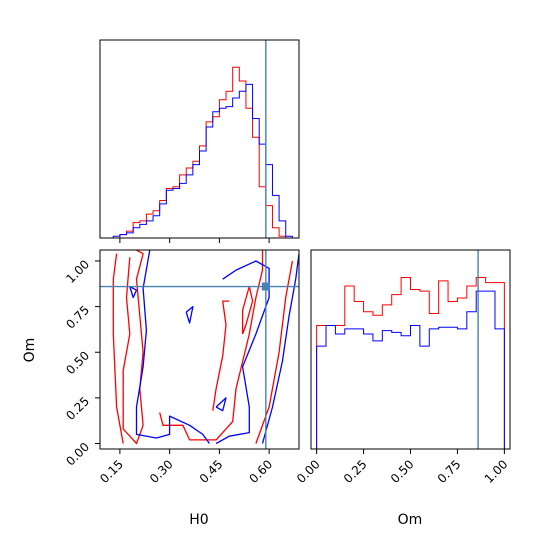 This screenshot has height=550, width=550. What do you see at coordinates (265, 286) in the screenshot?
I see `truth-marker` at bounding box center [265, 286].